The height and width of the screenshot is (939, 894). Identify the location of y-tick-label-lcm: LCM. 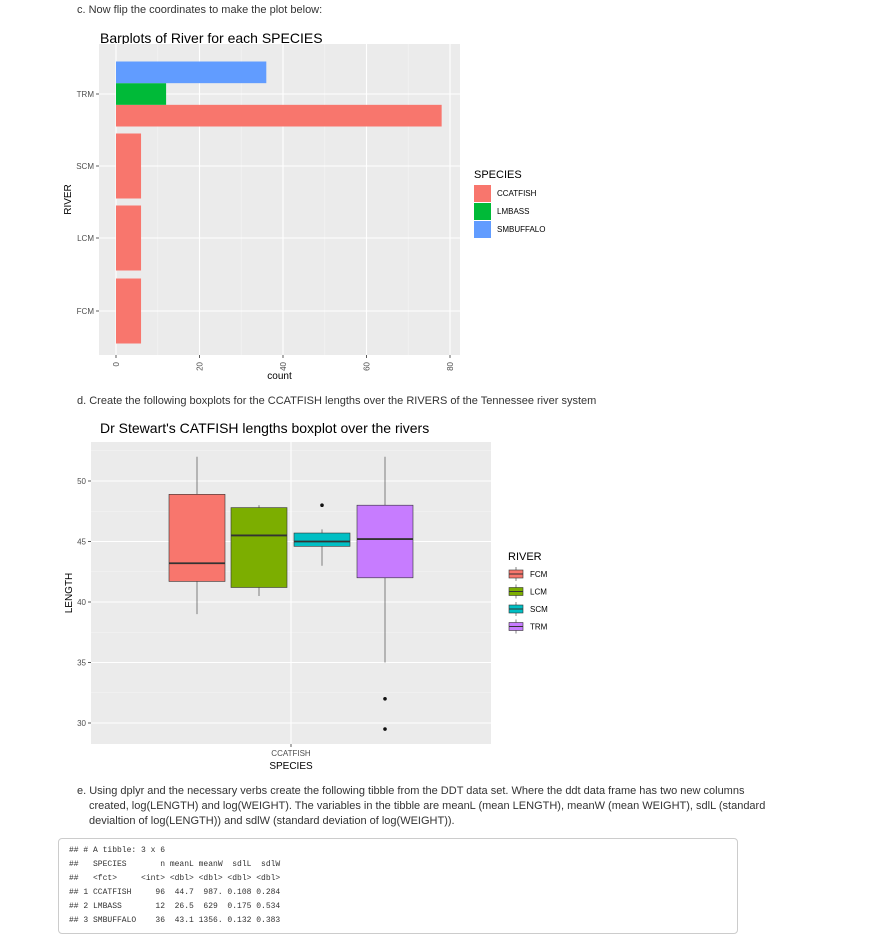
(85, 238).